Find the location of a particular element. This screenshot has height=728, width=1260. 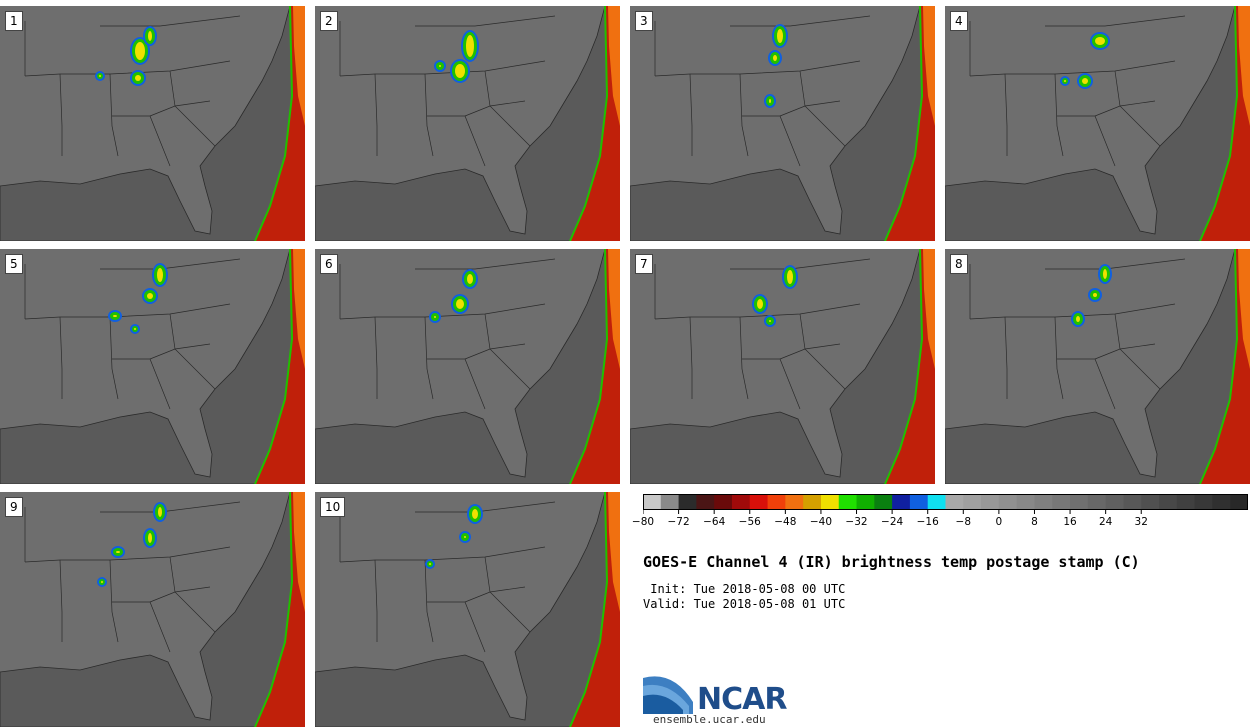

panel-number: 9 is located at coordinates (14, 507).